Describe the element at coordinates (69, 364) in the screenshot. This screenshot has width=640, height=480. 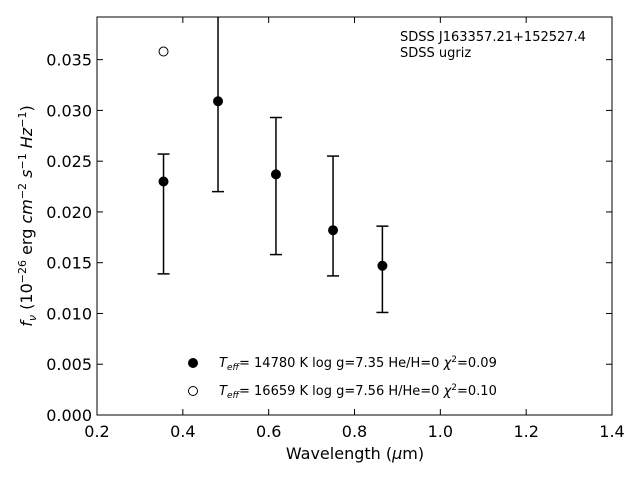
I see `y-tick-label: 0.005` at that location.